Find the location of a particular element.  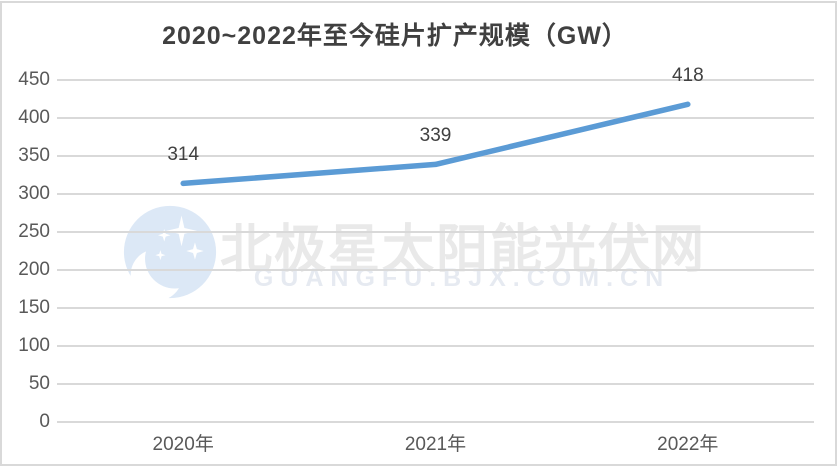

y-axis-label: 250 is located at coordinates (34, 231).